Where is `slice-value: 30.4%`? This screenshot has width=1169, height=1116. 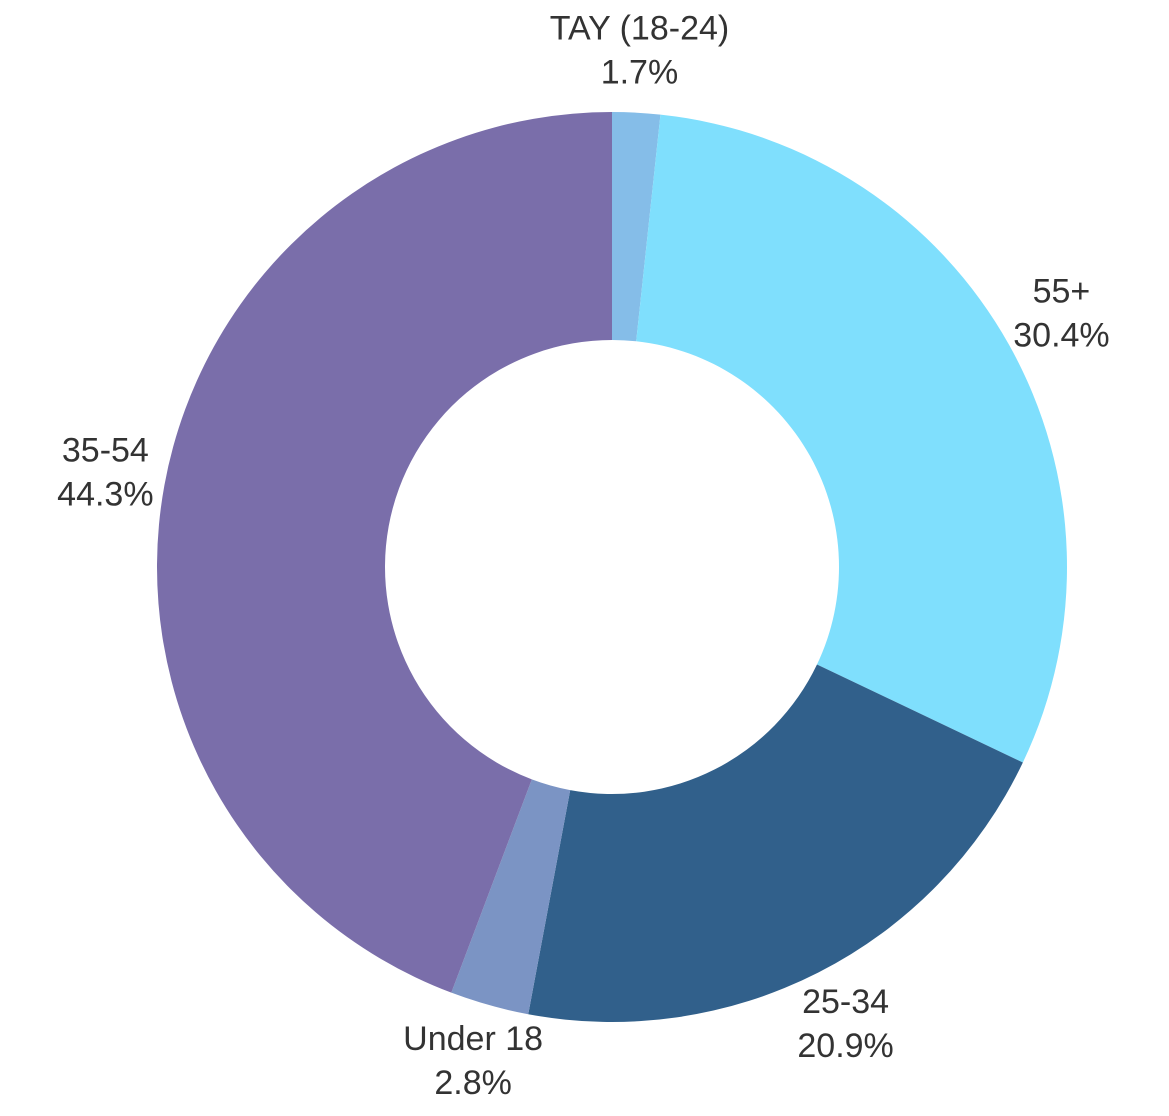
slice-value: 30.4% is located at coordinates (1061, 336).